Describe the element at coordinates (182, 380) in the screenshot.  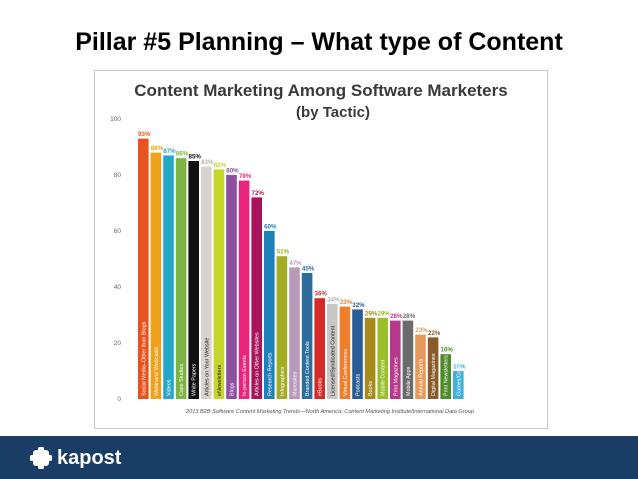
I see `category-label: Case Studies` at that location.